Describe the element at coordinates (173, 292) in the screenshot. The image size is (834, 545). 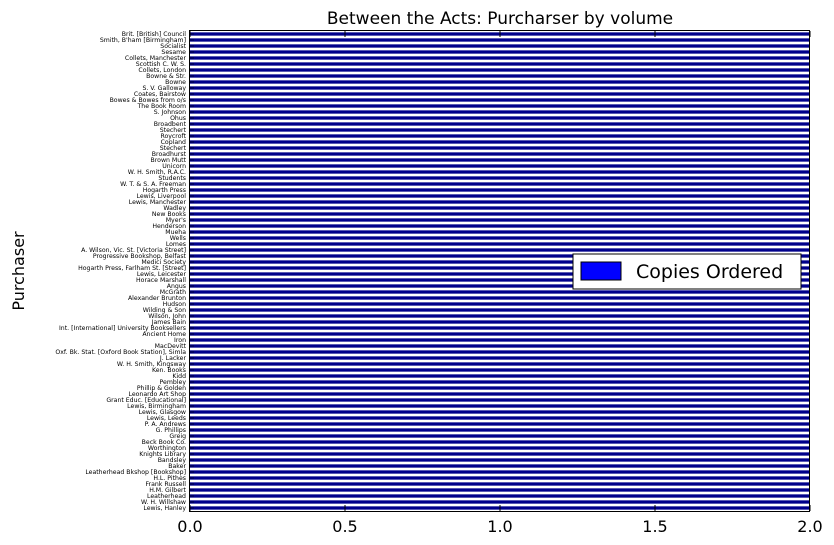
I see `y-tick-label: McGrath` at that location.